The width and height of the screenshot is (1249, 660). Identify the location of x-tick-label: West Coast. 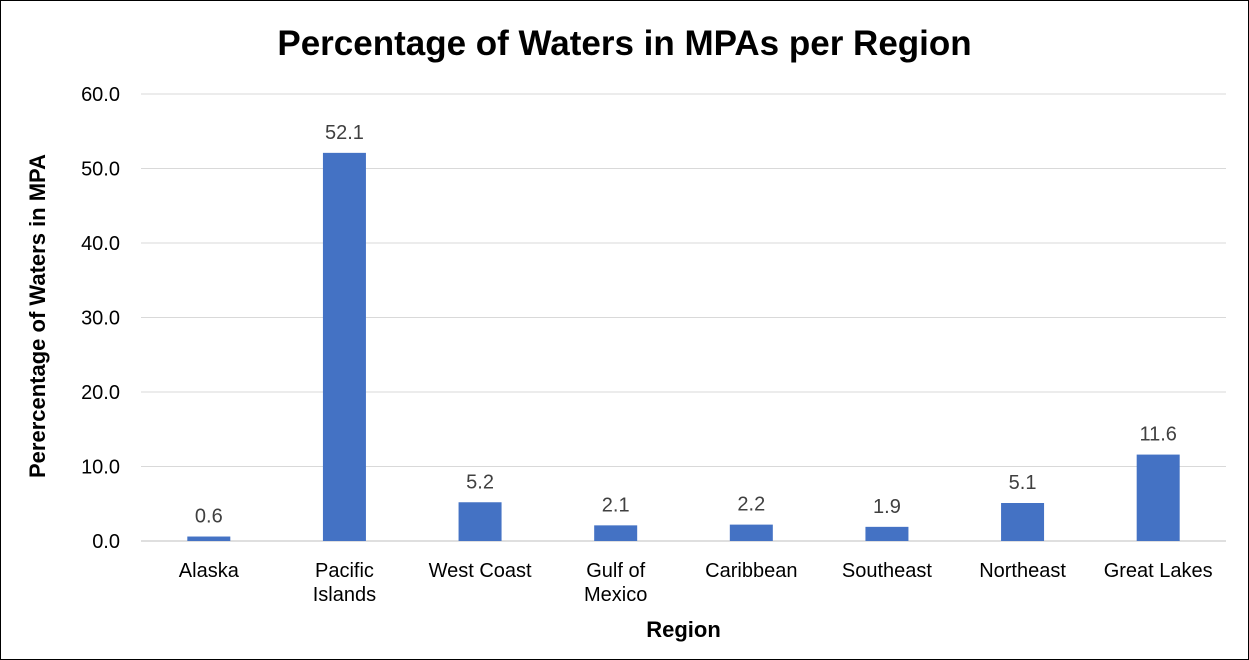
(480, 571).